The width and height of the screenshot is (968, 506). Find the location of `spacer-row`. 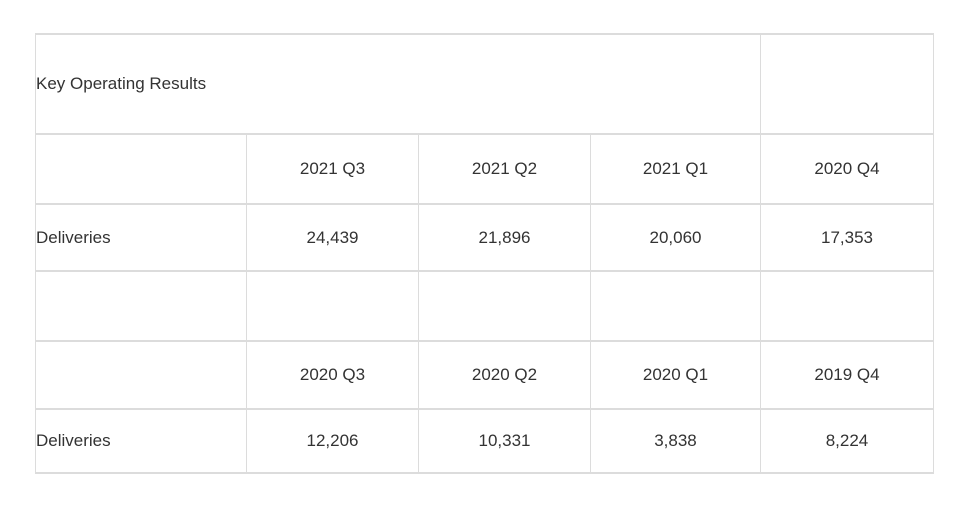

spacer-row is located at coordinates (484, 306).